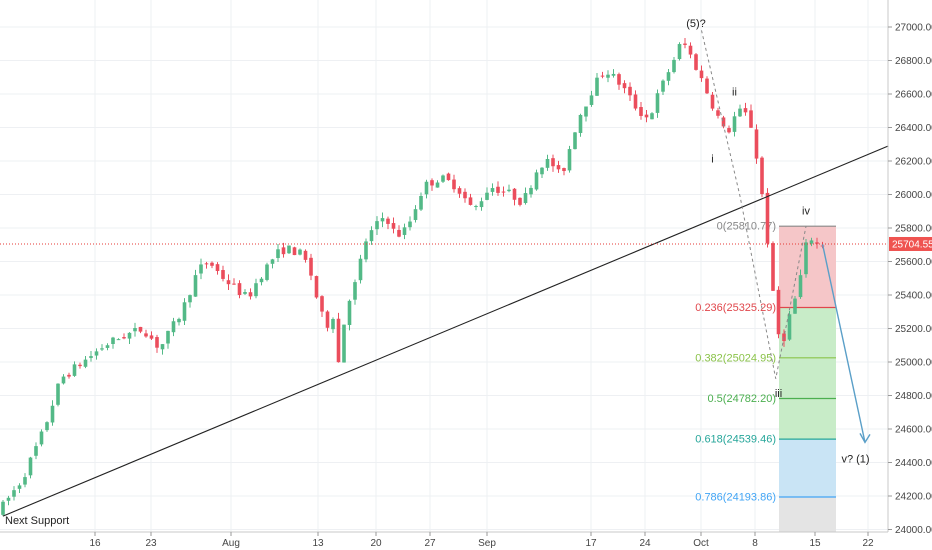  I want to click on y-tick-label: 24400.00, so click(913, 463).